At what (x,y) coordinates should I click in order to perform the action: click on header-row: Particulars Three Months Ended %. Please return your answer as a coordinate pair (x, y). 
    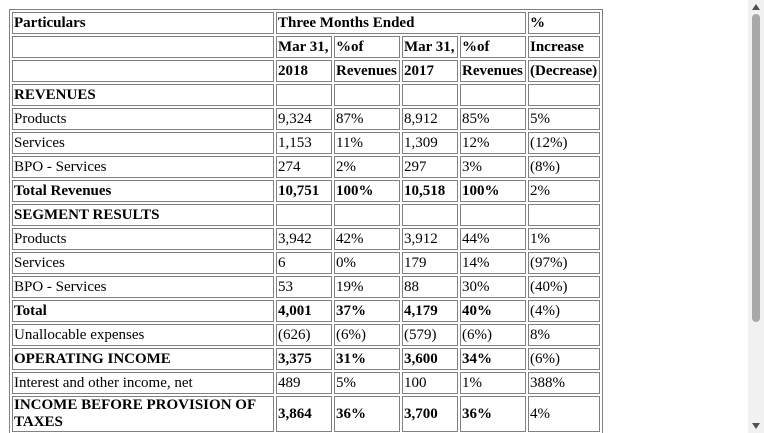
    Looking at the image, I should click on (306, 23).